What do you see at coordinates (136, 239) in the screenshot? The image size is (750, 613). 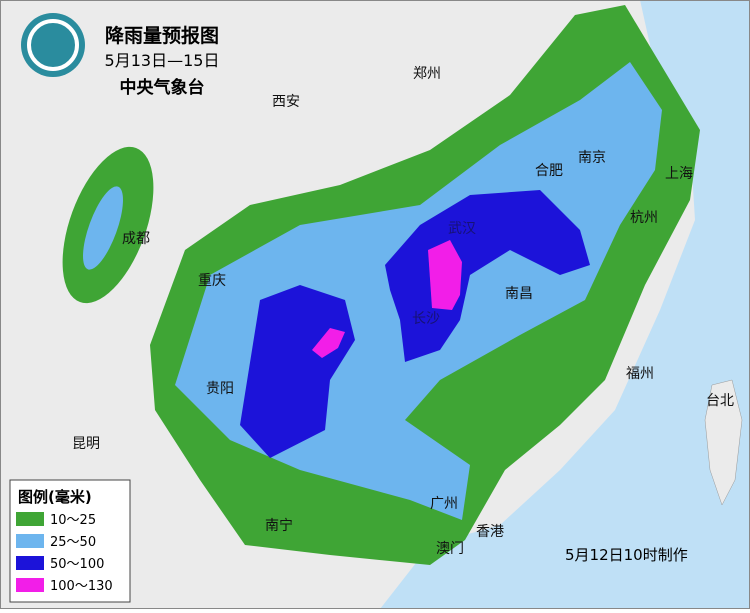 I see `city-label: 成都` at bounding box center [136, 239].